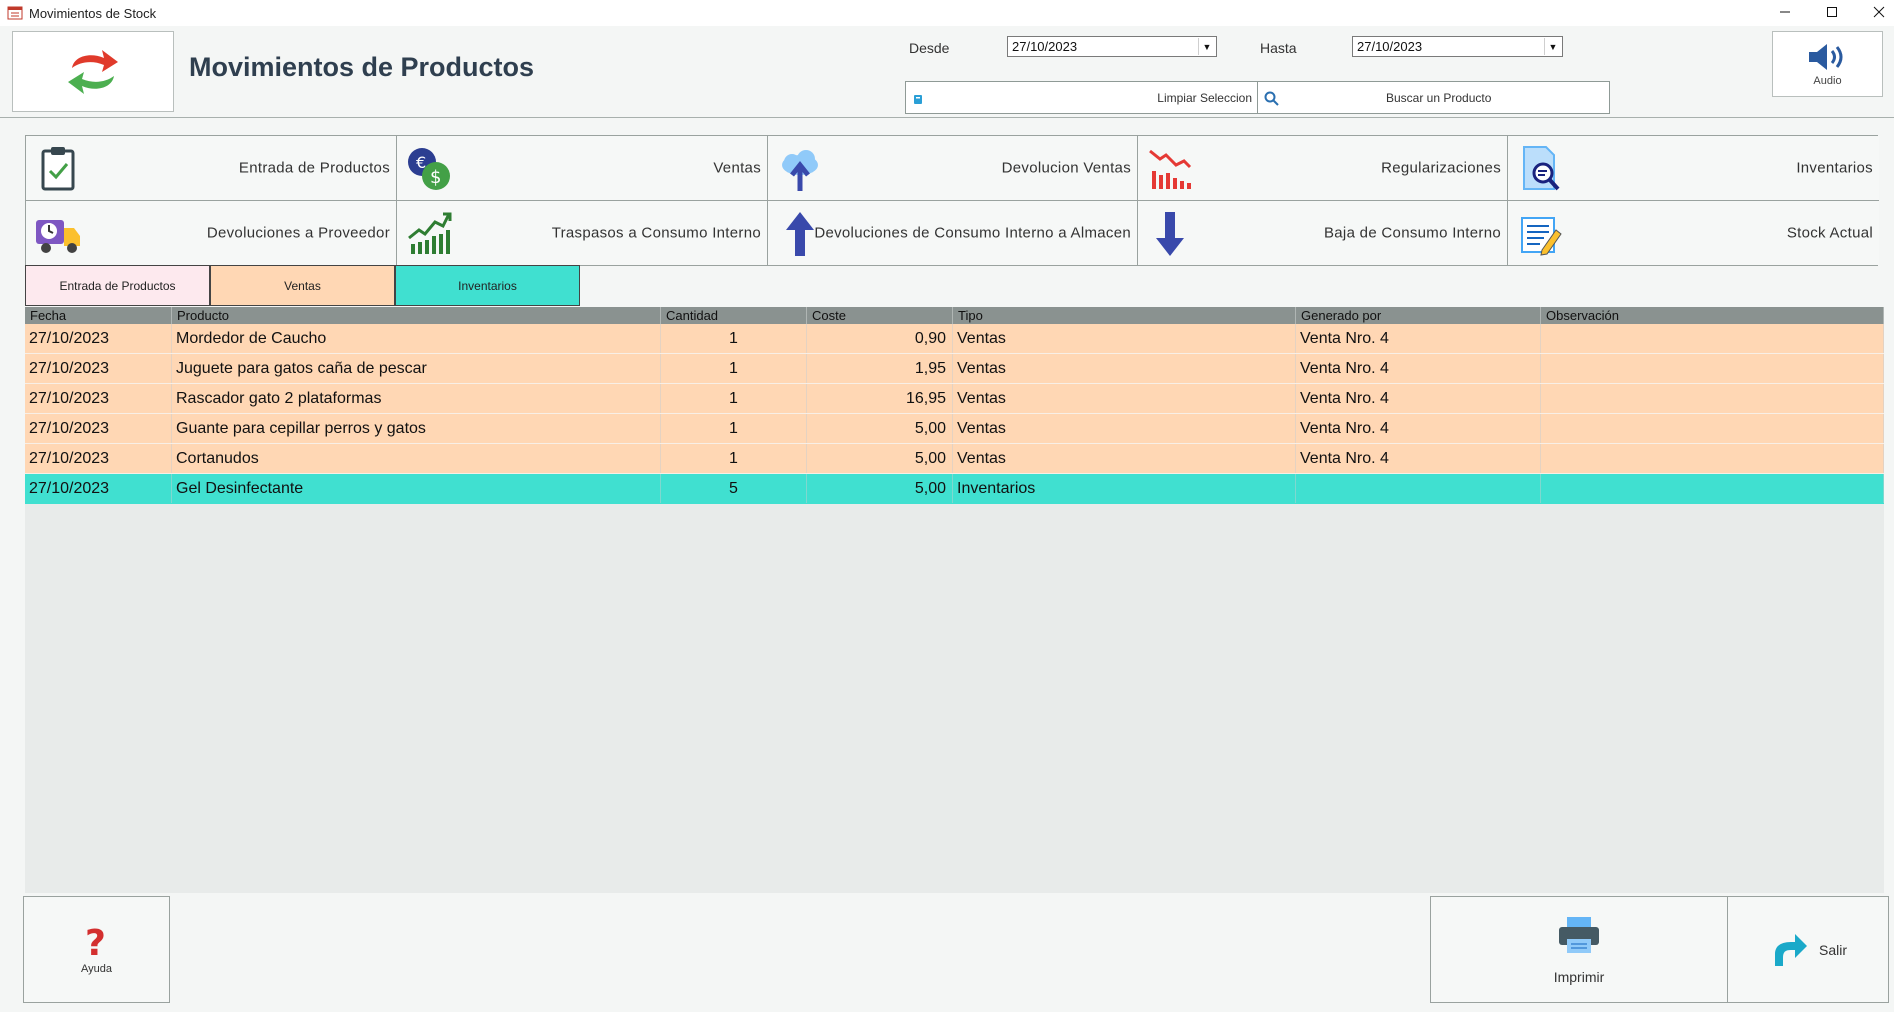  I want to click on module-label: Baja de Consumo Interno, so click(1412, 233).